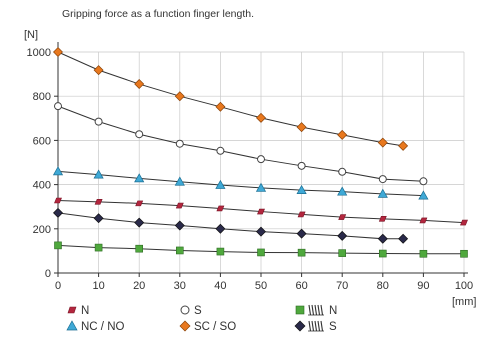 The width and height of the screenshot is (482, 338). What do you see at coordinates (103, 327) in the screenshot?
I see `legend-label: NC / NO` at bounding box center [103, 327].